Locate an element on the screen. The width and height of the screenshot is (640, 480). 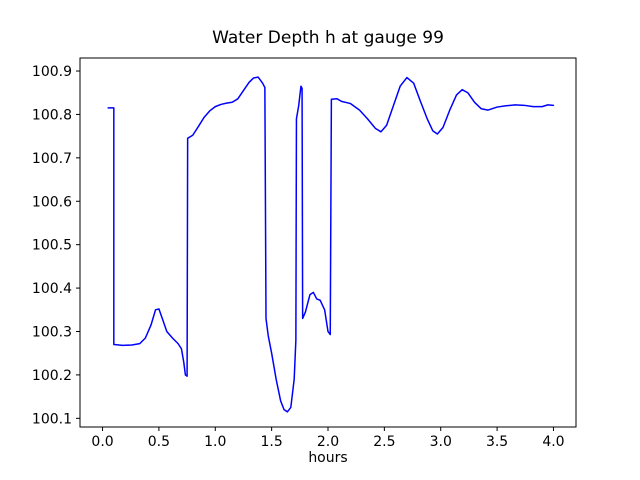
x-tick-label: 1.0 is located at coordinates (215, 442).